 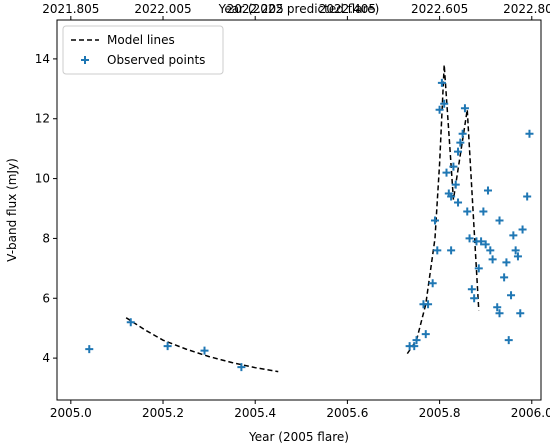 What do you see at coordinates (46, 238) in the screenshot?
I see `y-tick-label: 8` at bounding box center [46, 238].